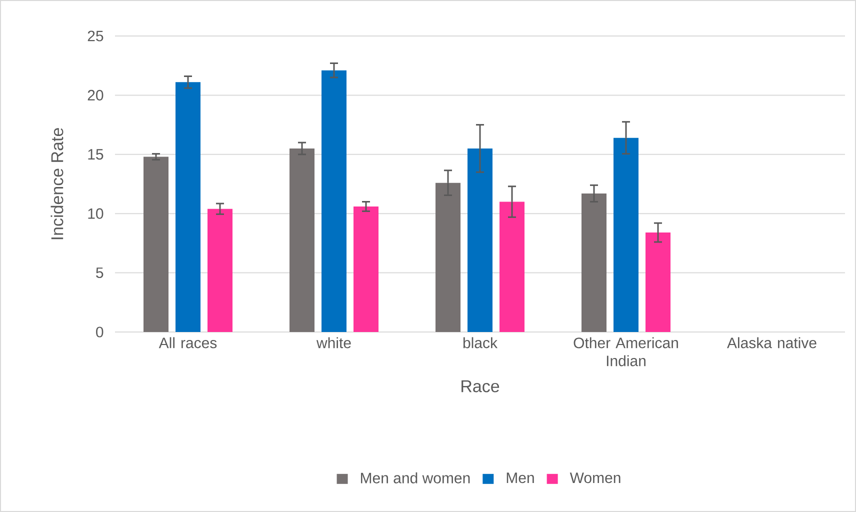  I want to click on y-tick-label: 15, so click(96, 154).